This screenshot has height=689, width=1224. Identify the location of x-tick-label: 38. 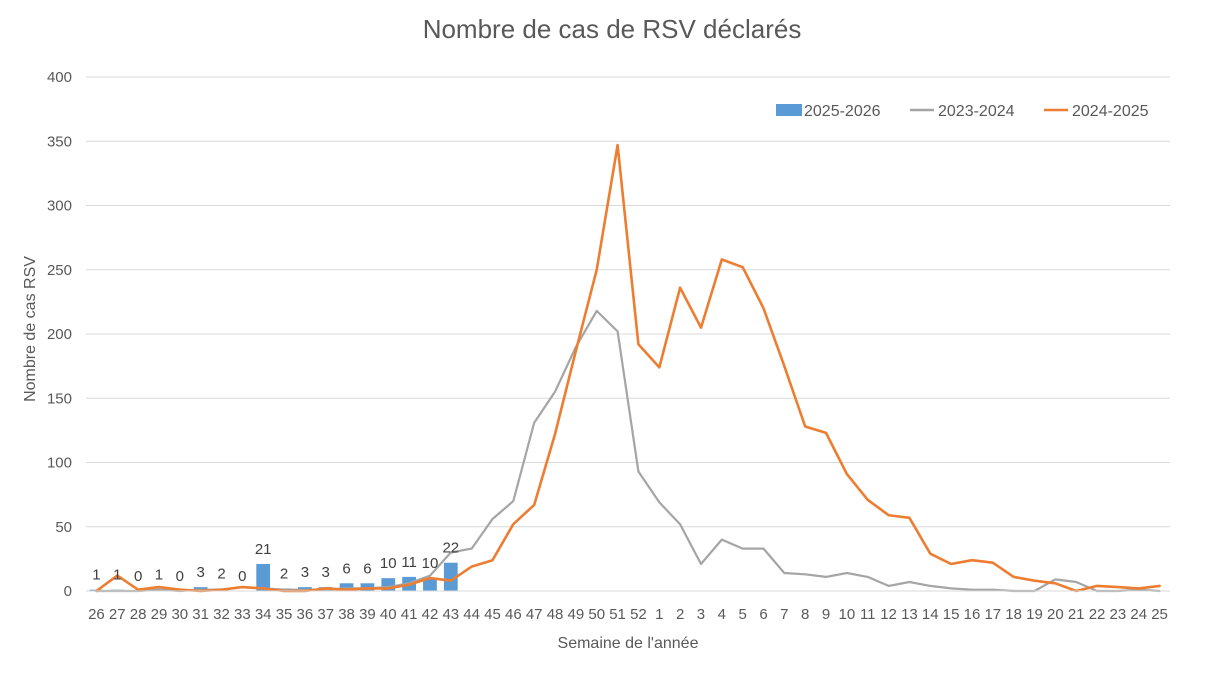
(346, 614).